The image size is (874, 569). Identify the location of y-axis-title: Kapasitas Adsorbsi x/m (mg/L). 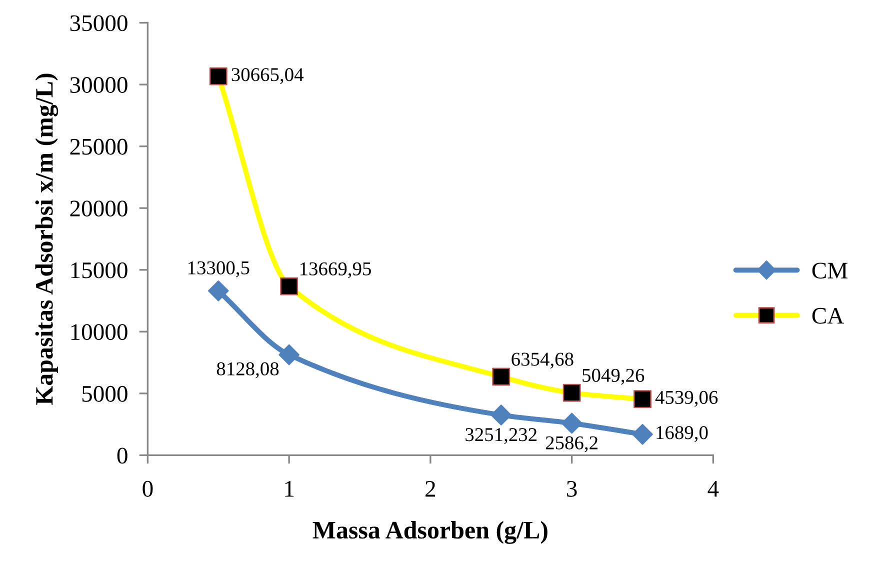
(46, 239).